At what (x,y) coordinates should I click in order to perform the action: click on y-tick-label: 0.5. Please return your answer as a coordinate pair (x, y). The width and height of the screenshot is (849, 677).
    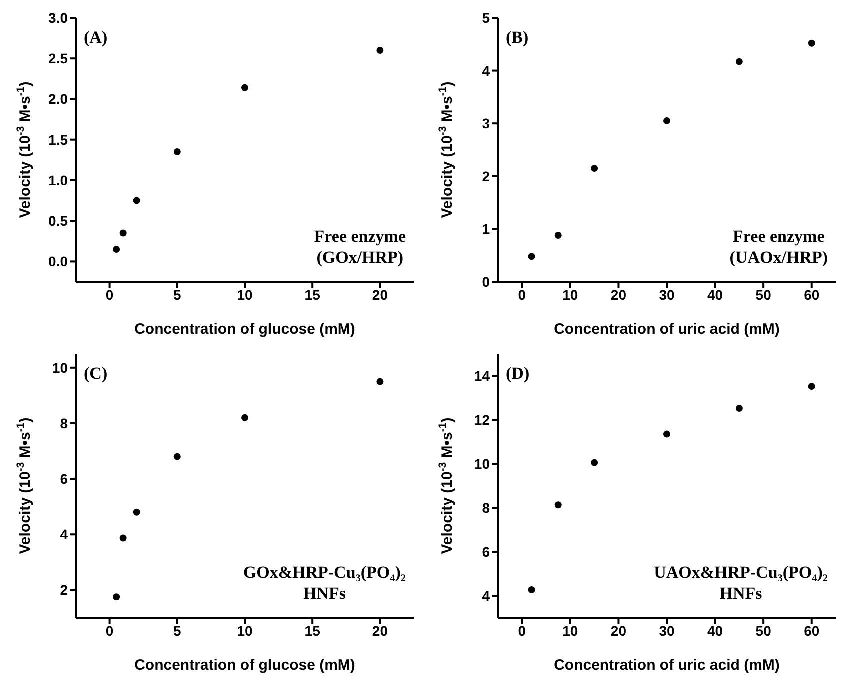
    Looking at the image, I should click on (58, 221).